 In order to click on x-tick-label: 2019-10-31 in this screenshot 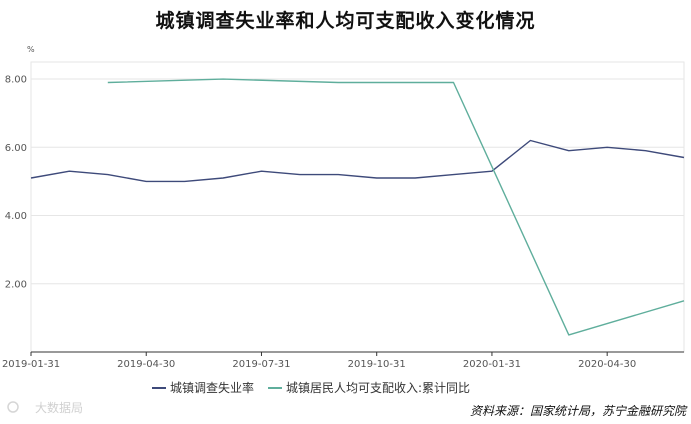, I will do `click(377, 364)`.